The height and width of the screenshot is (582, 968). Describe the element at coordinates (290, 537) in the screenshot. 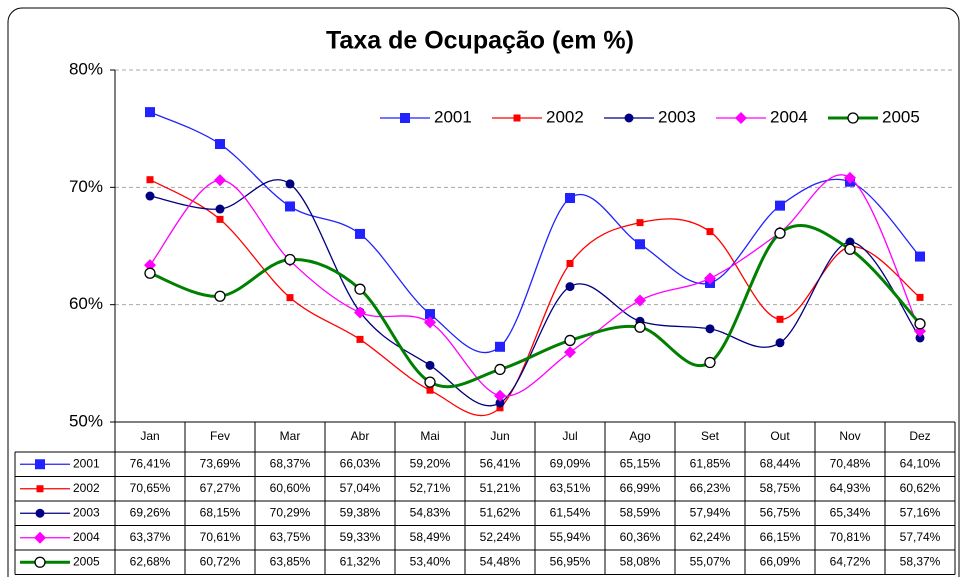

I see `table-cell: 63,75%` at that location.